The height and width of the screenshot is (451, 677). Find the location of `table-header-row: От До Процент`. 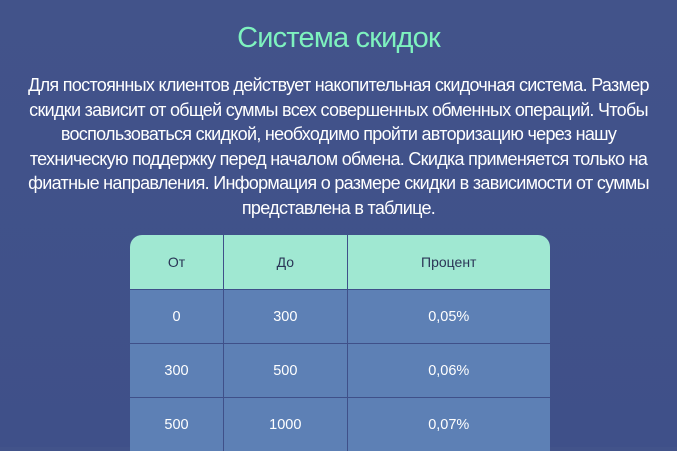

table-header-row: От До Процент is located at coordinates (340, 262).